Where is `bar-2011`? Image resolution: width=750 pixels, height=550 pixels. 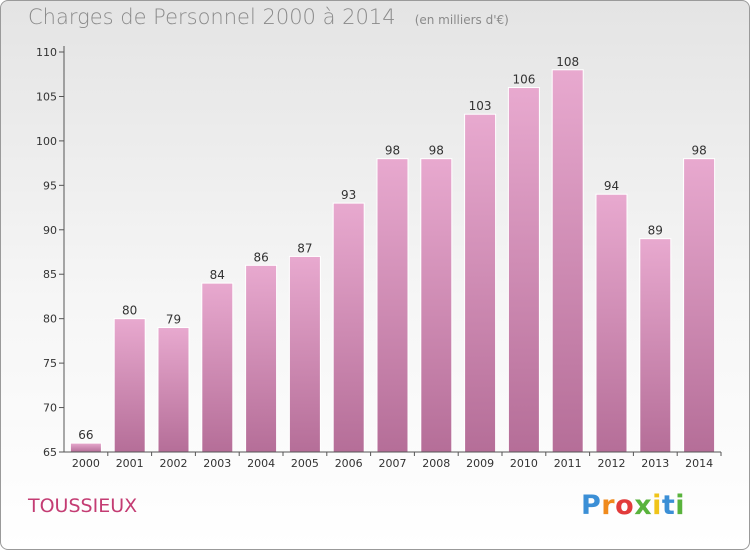
bar-2011 is located at coordinates (567, 261).